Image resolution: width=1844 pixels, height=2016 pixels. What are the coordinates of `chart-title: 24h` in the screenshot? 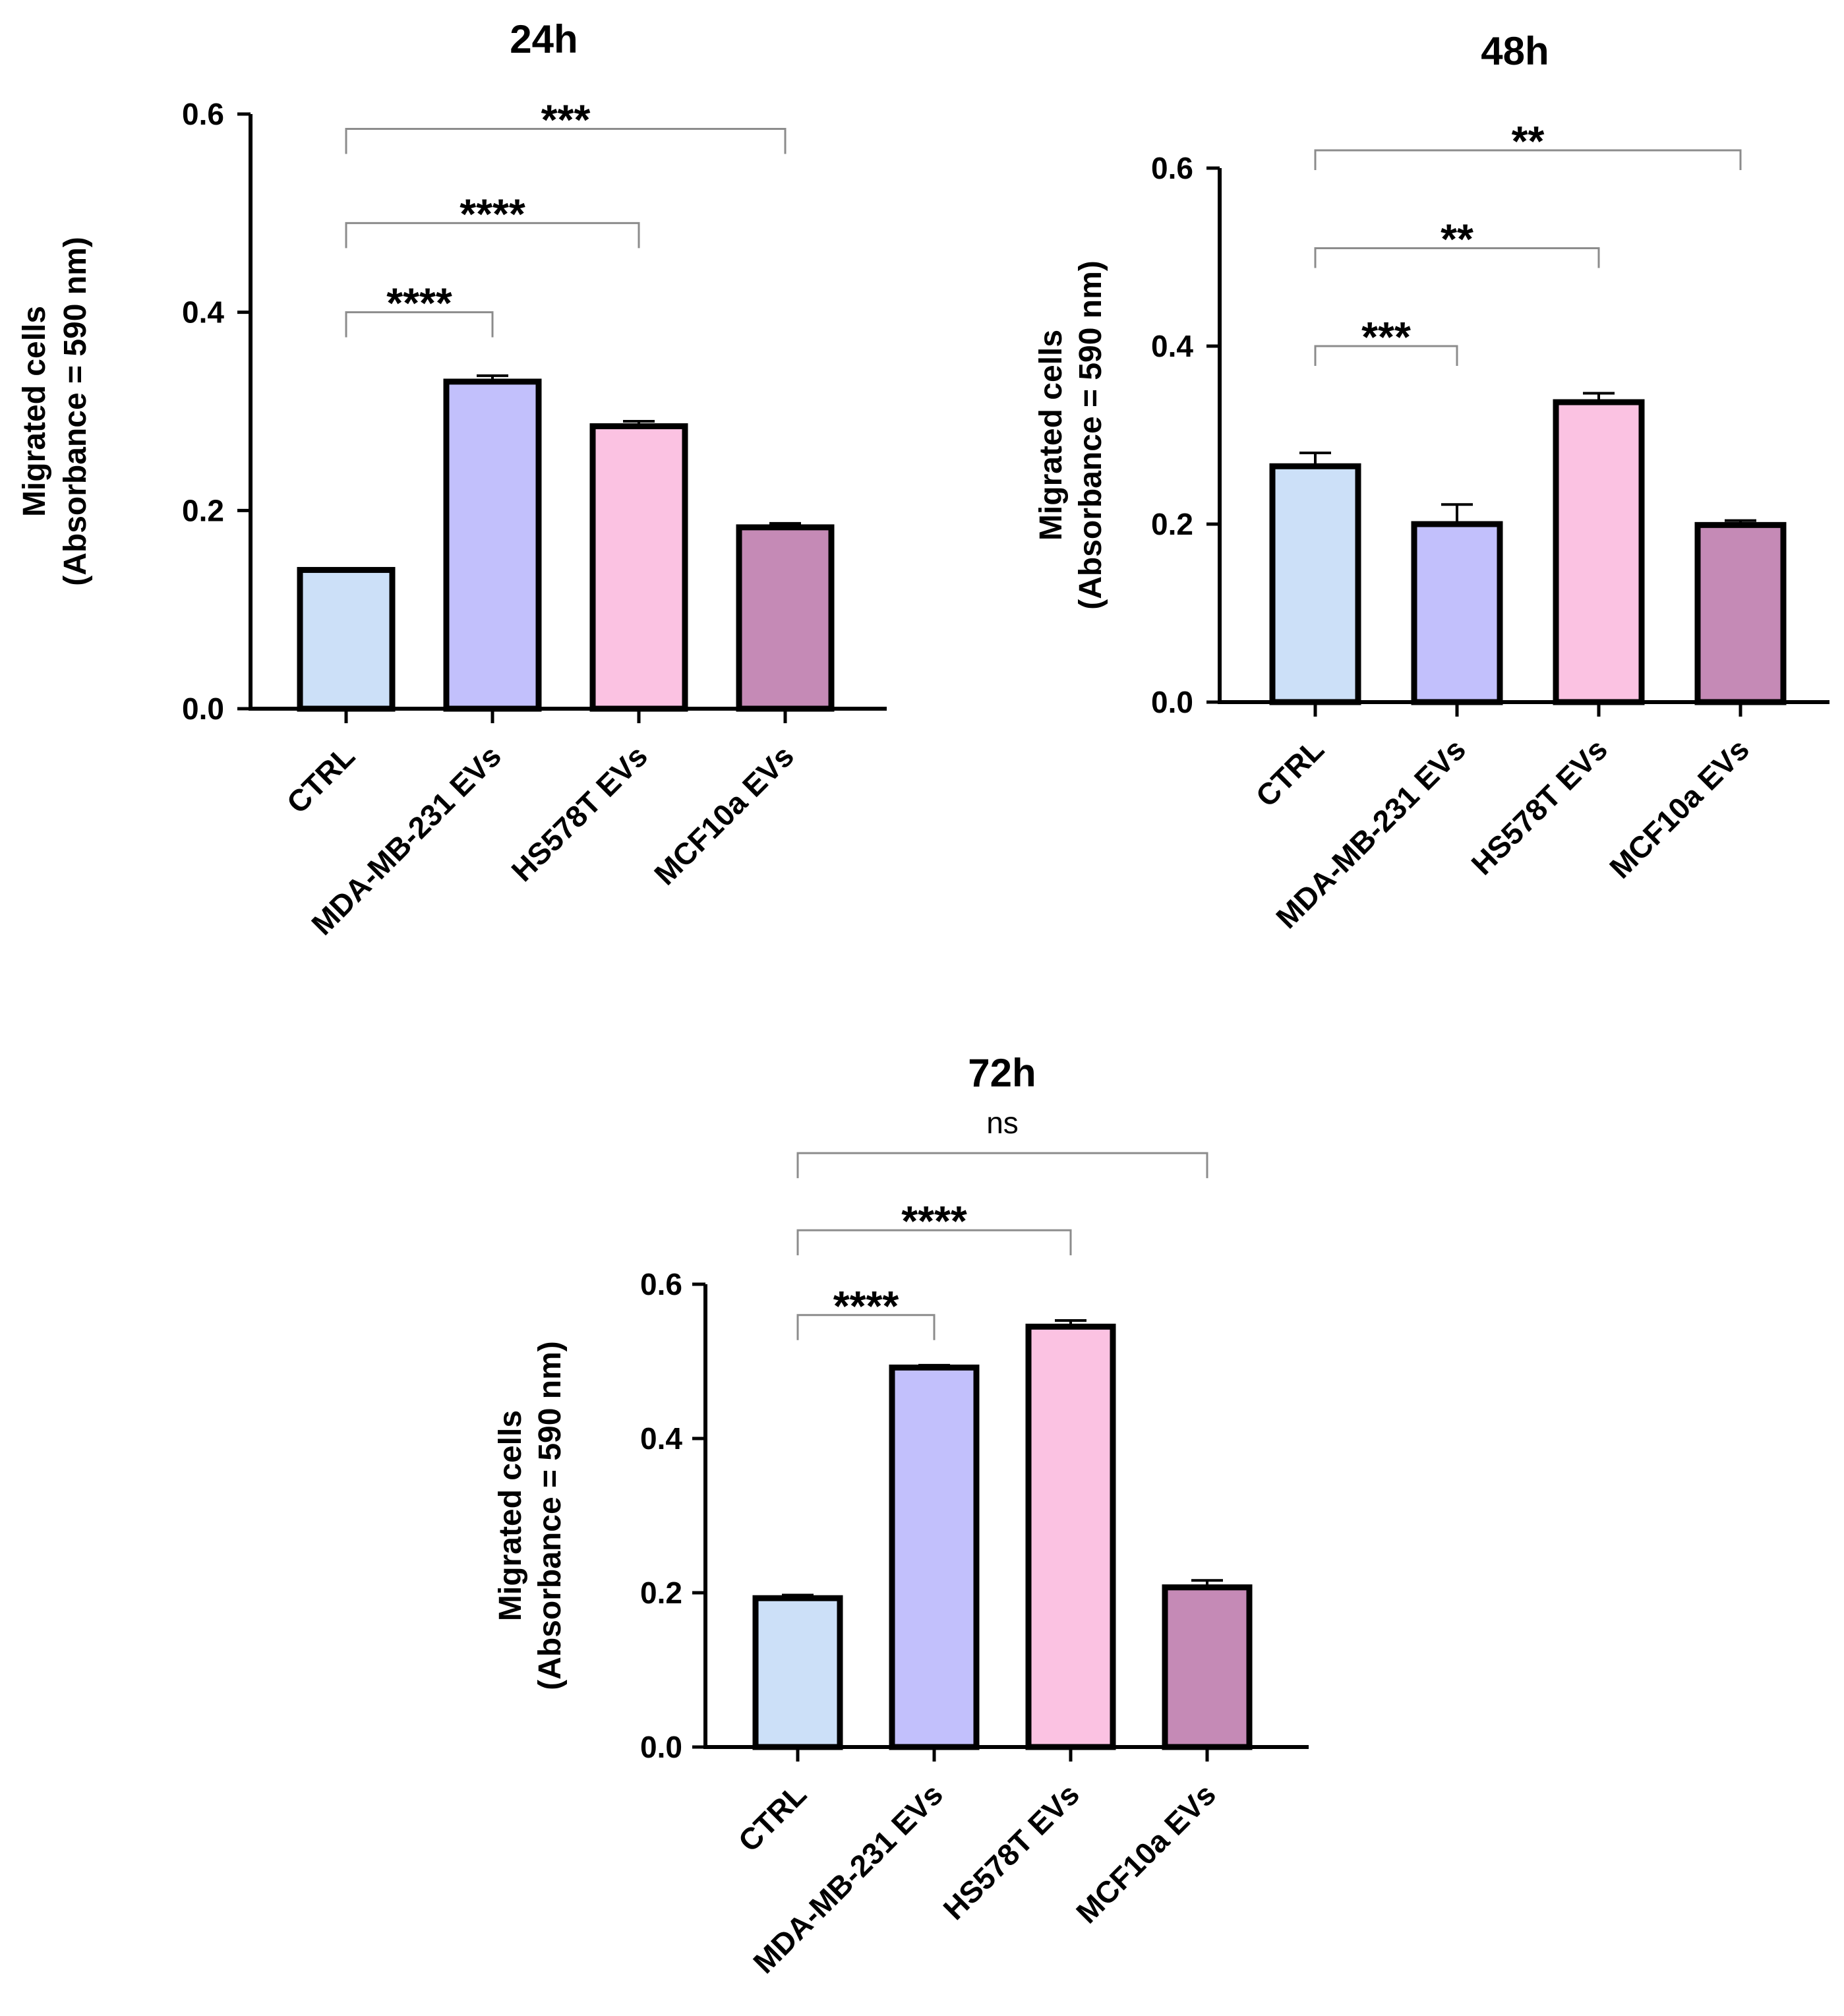 It's located at (544, 39).